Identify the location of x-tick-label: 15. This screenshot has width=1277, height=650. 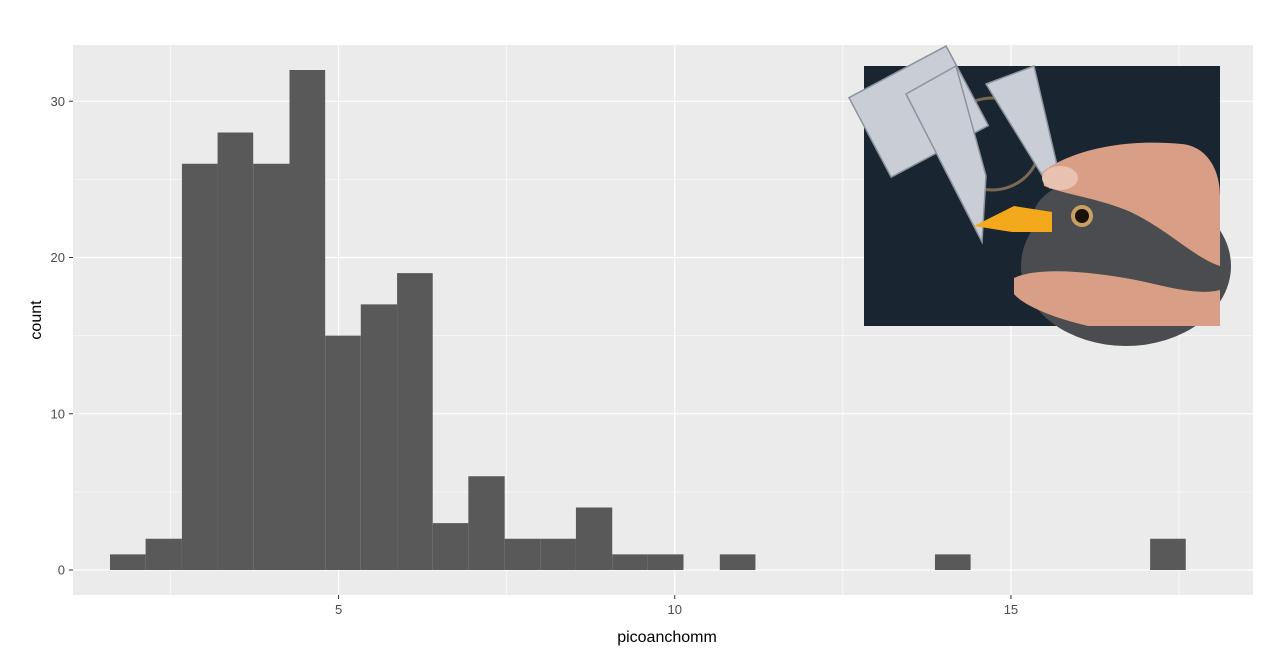
(1011, 609).